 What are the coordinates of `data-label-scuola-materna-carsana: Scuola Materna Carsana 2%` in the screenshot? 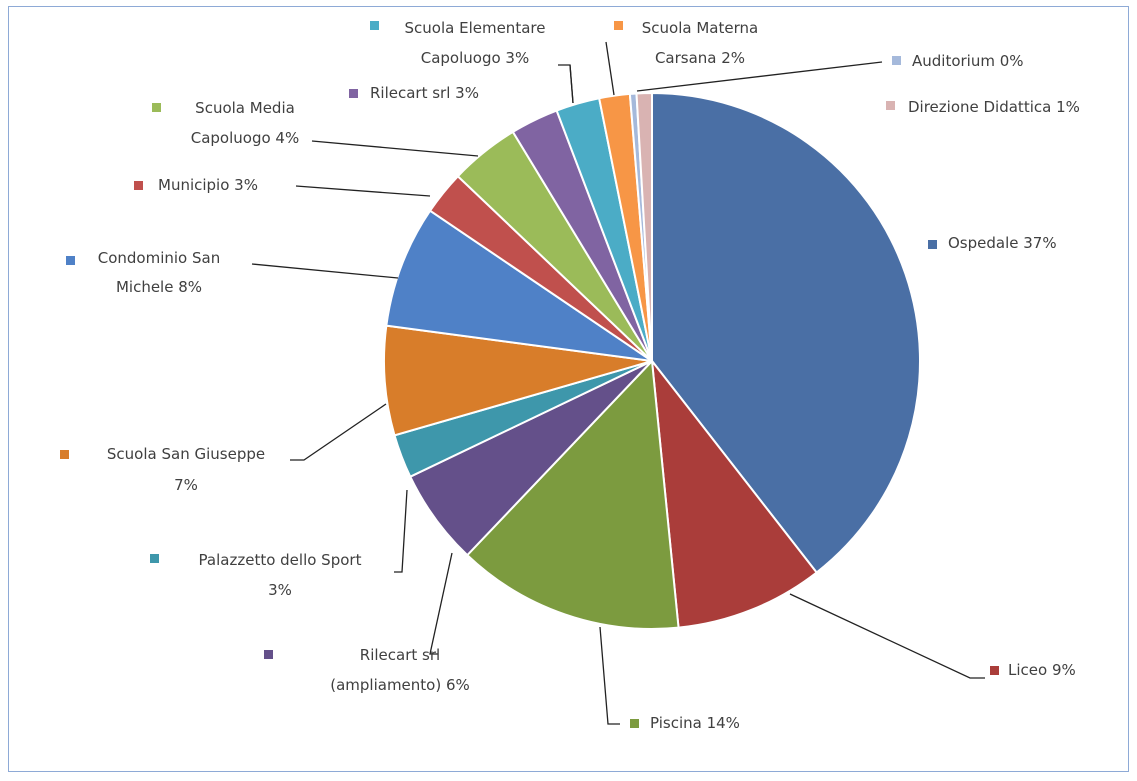 It's located at (700, 43).